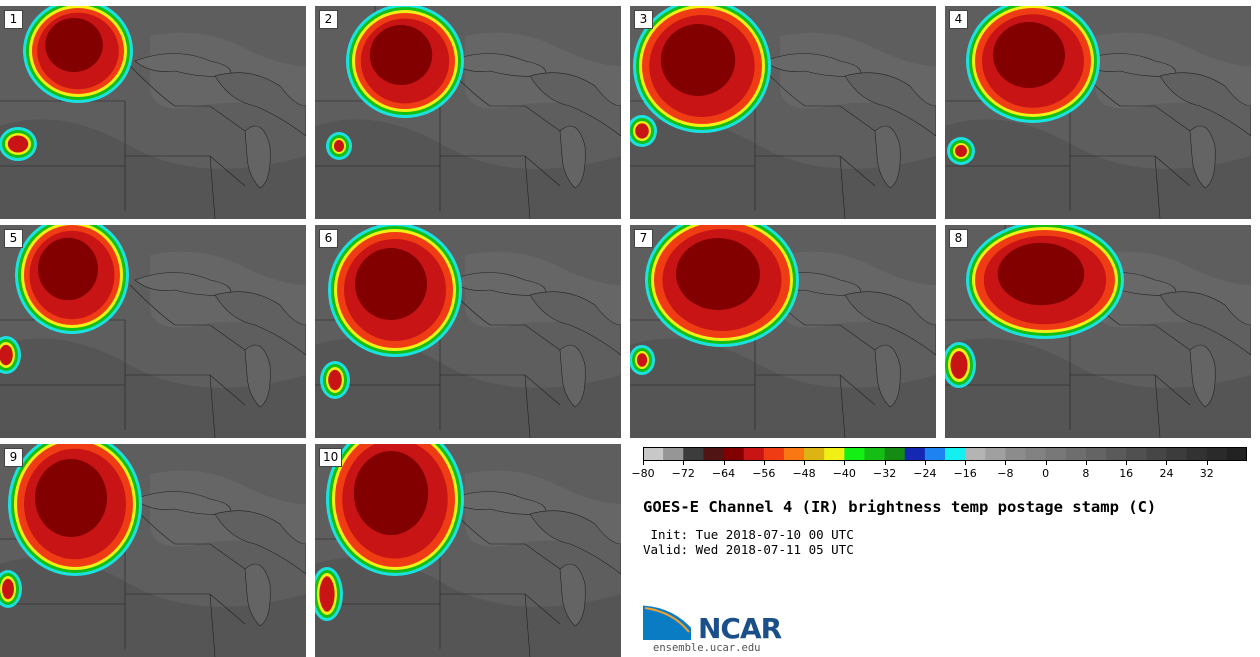 This screenshot has height=657, width=1260. I want to click on colorbar, so click(945, 454).